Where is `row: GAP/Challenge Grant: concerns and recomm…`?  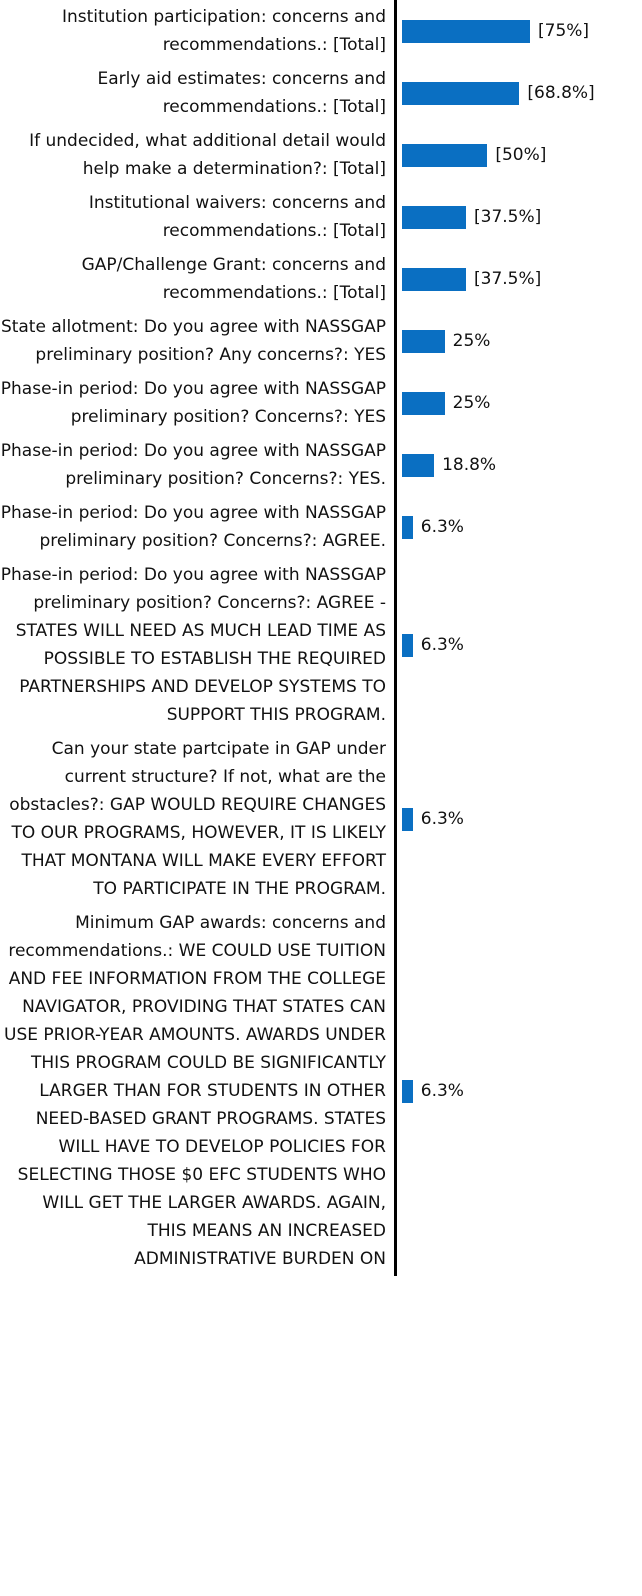 row: GAP/Challenge Grant: concerns and recomm… is located at coordinates (321, 279).